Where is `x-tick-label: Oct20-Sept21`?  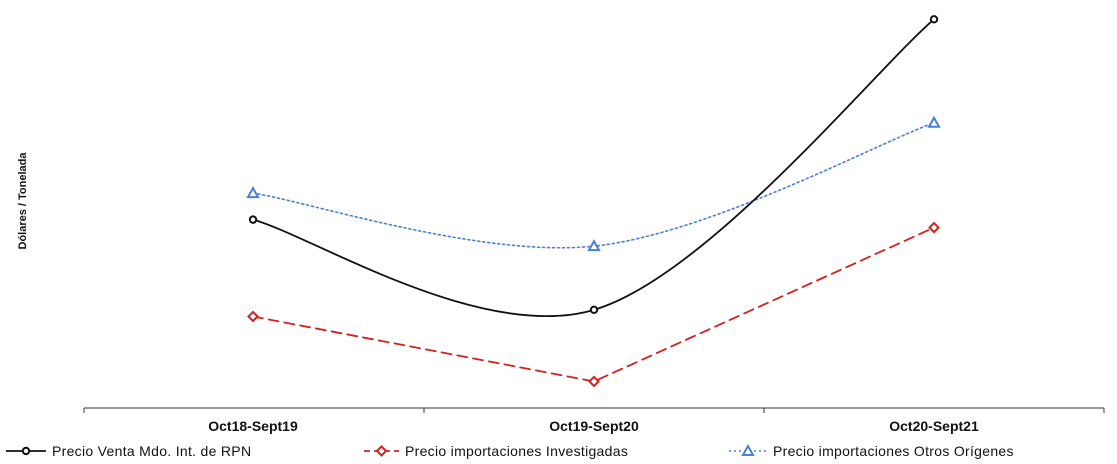
x-tick-label: Oct20-Sept21 is located at coordinates (934, 426).